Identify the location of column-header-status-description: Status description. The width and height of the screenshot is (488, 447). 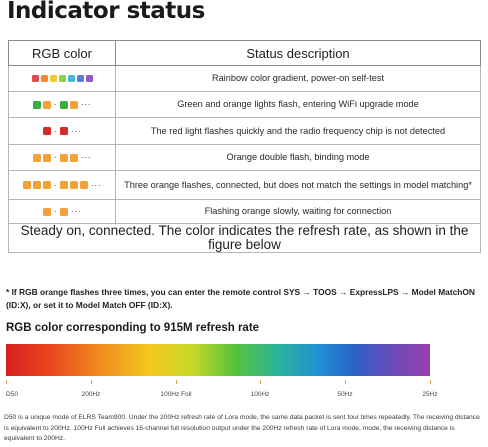
(298, 53).